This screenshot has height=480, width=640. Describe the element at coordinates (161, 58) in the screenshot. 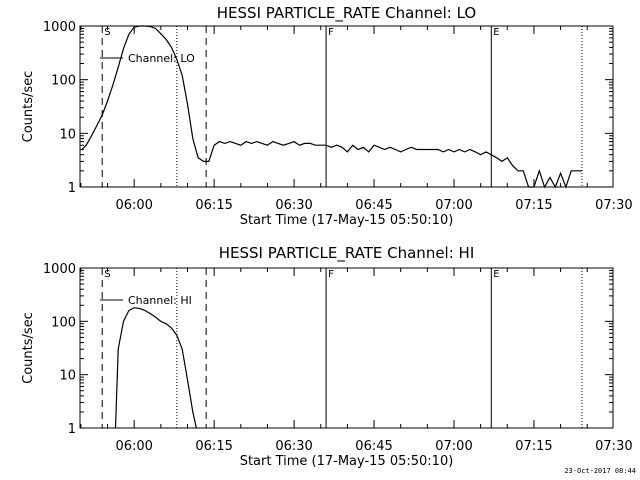

I see `legend-label: Channel: LO` at that location.